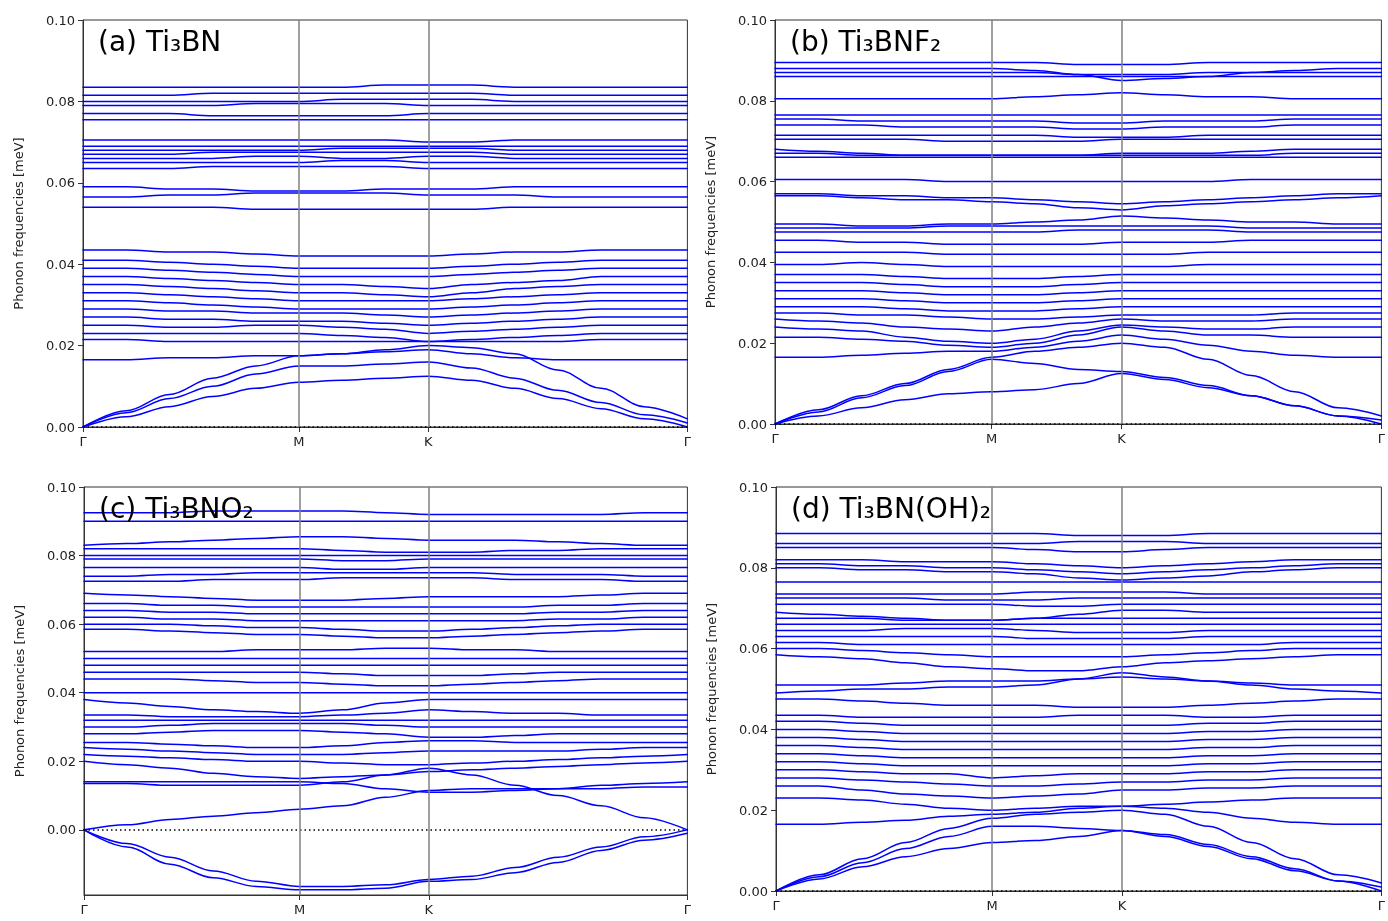 This screenshot has height=921, width=1388. I want to click on chart-title: (a) Ti₃BN, so click(160, 41).